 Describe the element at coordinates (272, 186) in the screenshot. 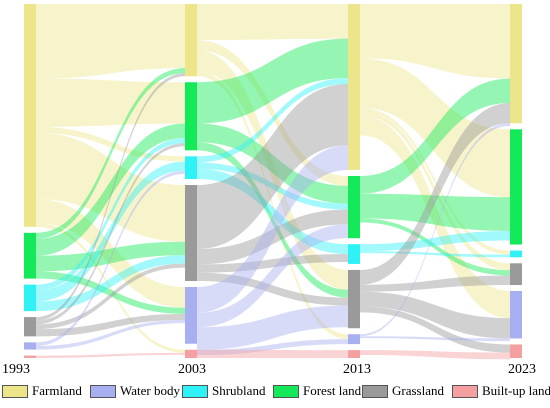

I see `flow-2003-shrubland-to-forest-land` at that location.